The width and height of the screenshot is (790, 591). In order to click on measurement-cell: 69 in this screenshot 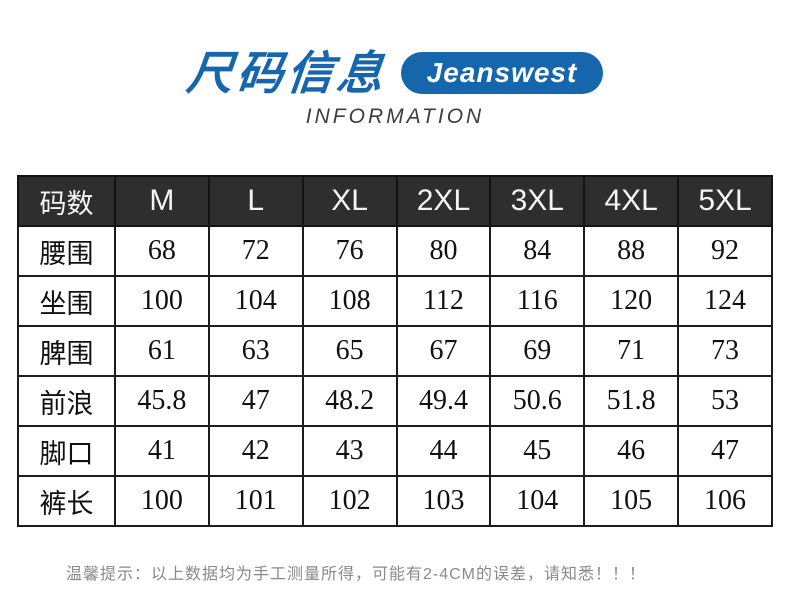, I will do `click(537, 351)`.